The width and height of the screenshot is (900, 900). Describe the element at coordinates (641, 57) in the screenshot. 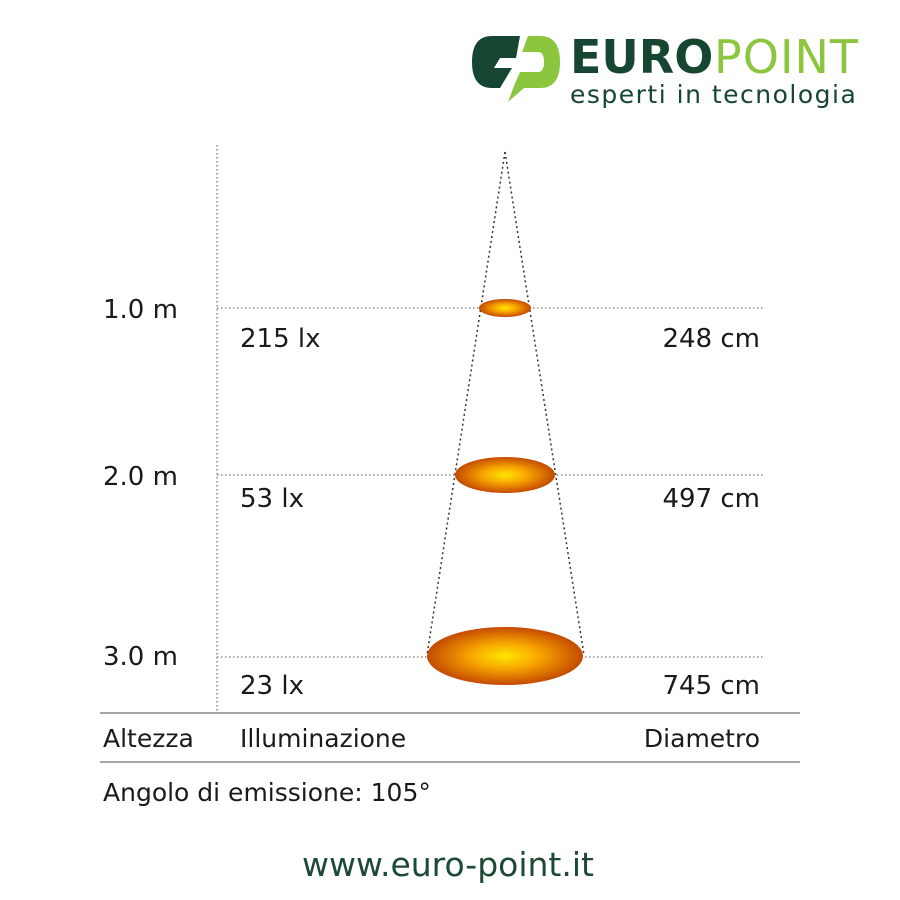

I see `logo-brand-euro: EURO` at that location.